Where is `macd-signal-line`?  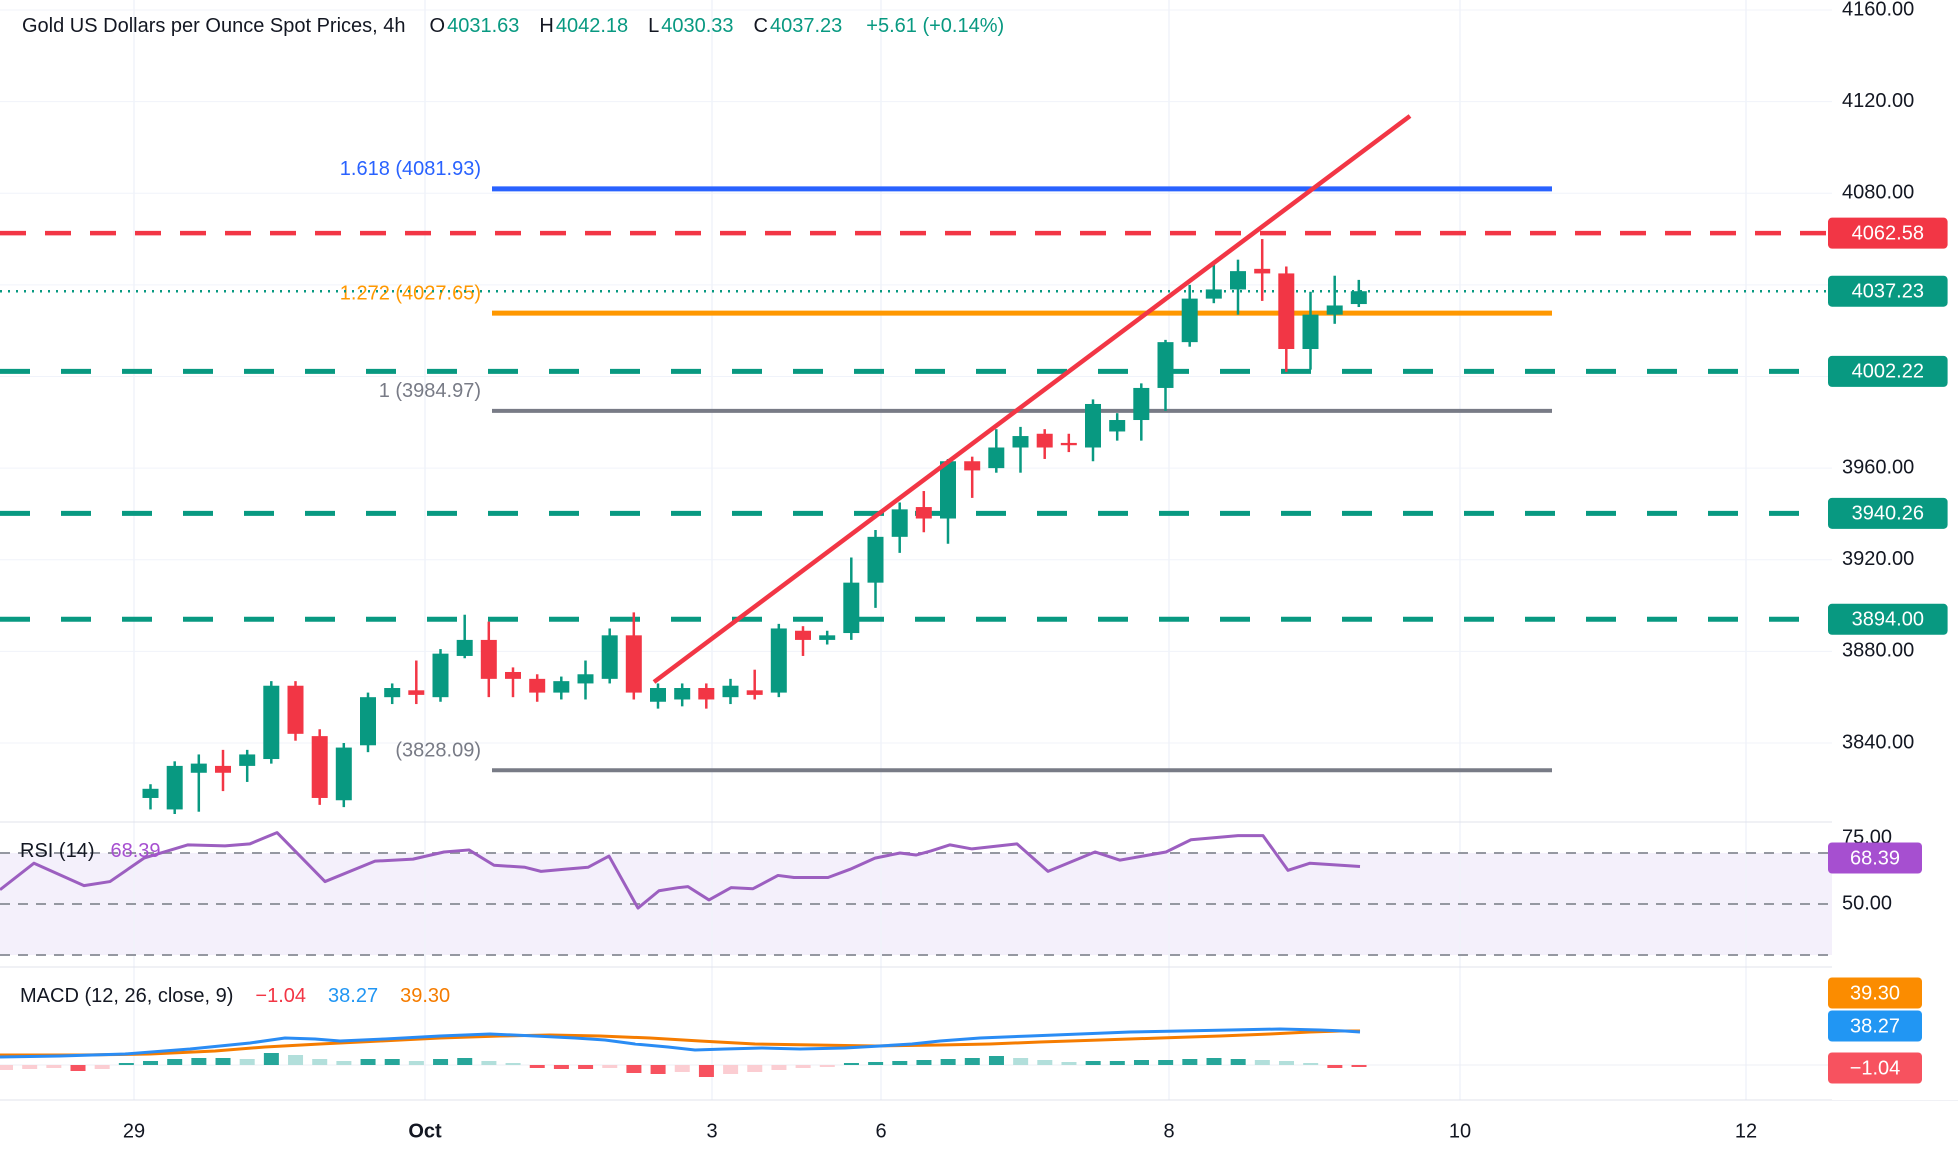
macd-signal-line is located at coordinates (680, 1043).